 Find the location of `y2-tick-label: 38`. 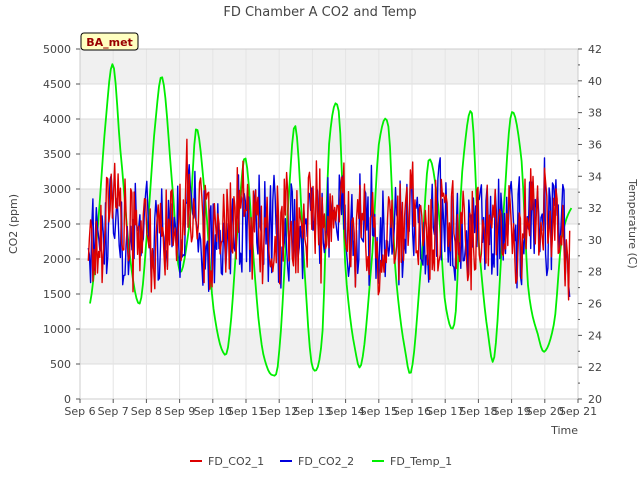

y2-tick-label: 38 is located at coordinates (595, 113).